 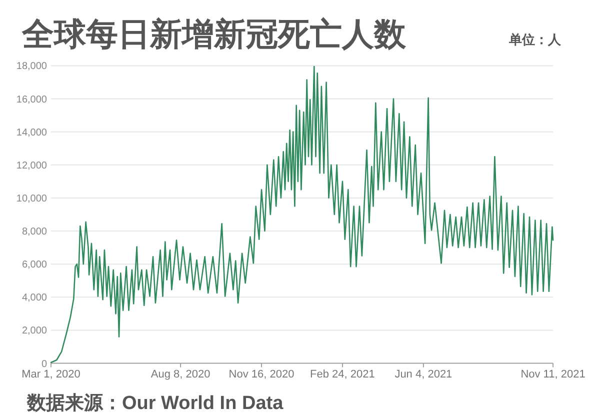 What do you see at coordinates (32, 166) in the screenshot?
I see `y-tick-label: 12,000` at bounding box center [32, 166].